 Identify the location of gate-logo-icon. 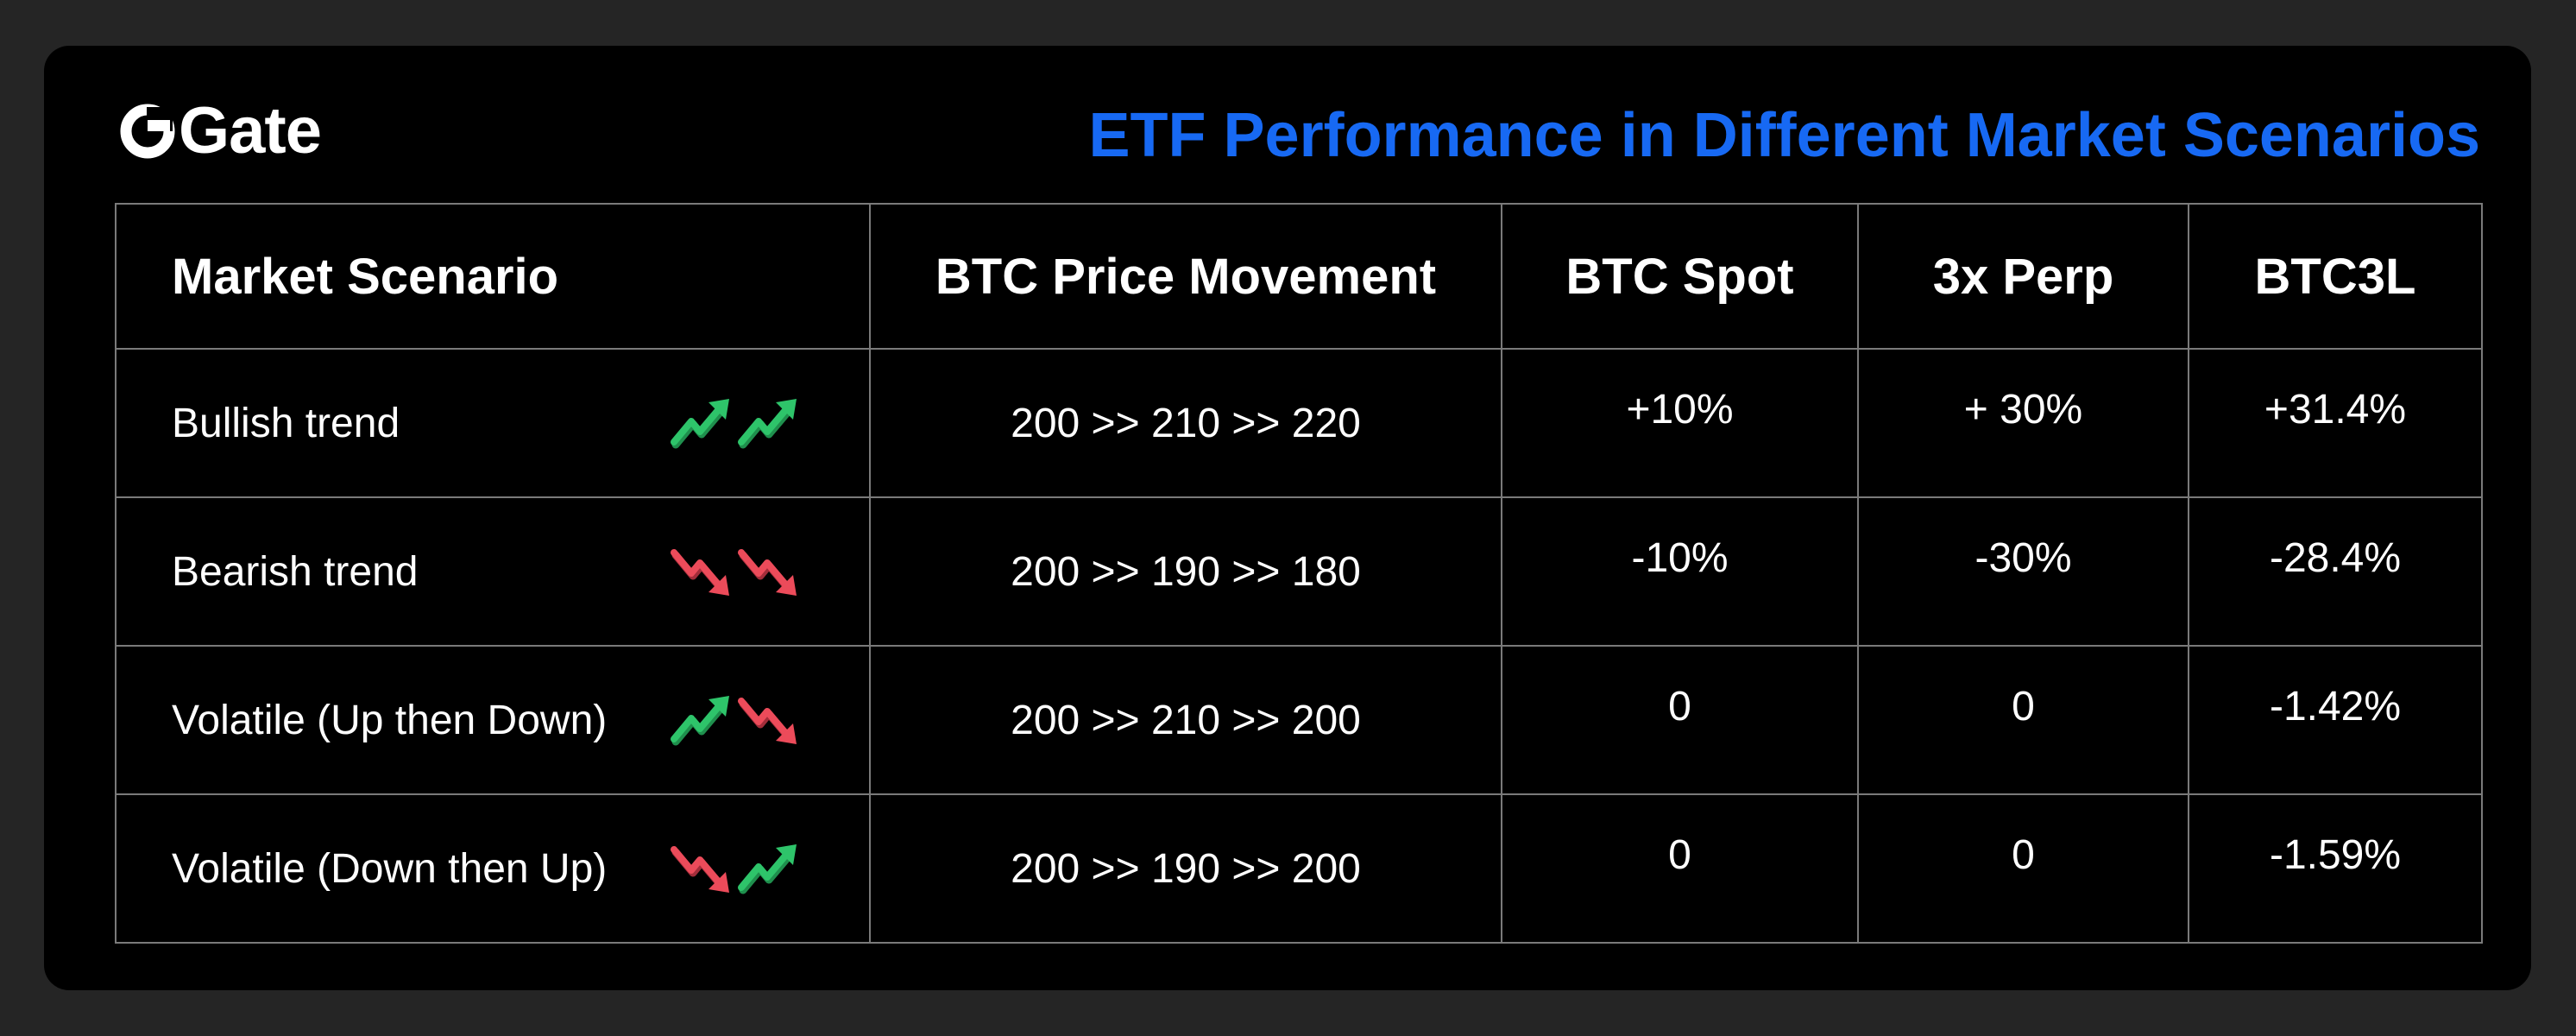
(148, 131).